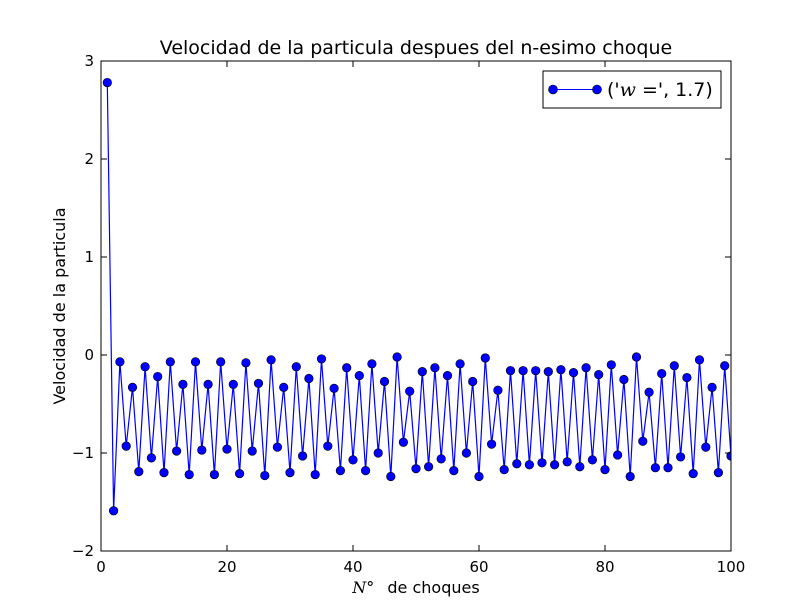 Image resolution: width=812 pixels, height=616 pixels. I want to click on x-tick-label: 80, so click(604, 567).